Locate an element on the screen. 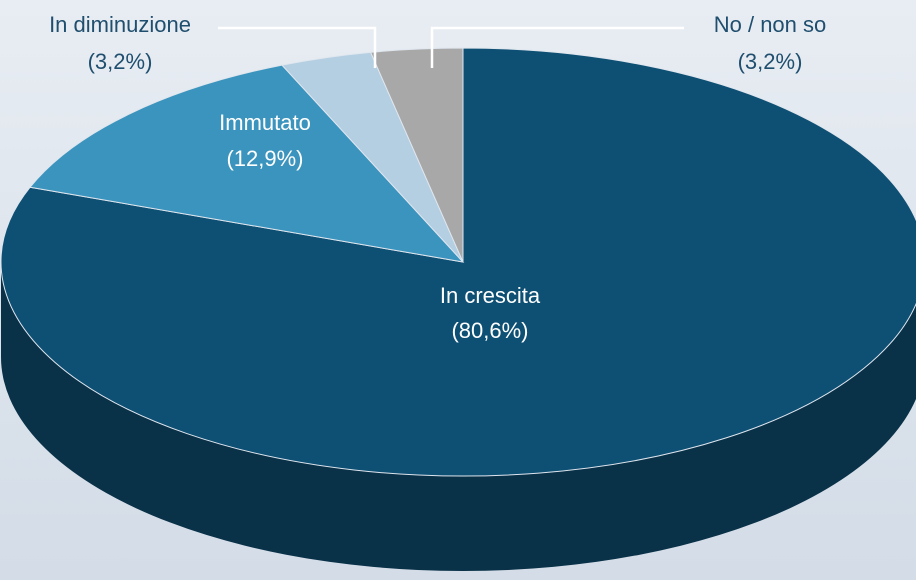 The width and height of the screenshot is (916, 580). leader-lines is located at coordinates (451, 47).